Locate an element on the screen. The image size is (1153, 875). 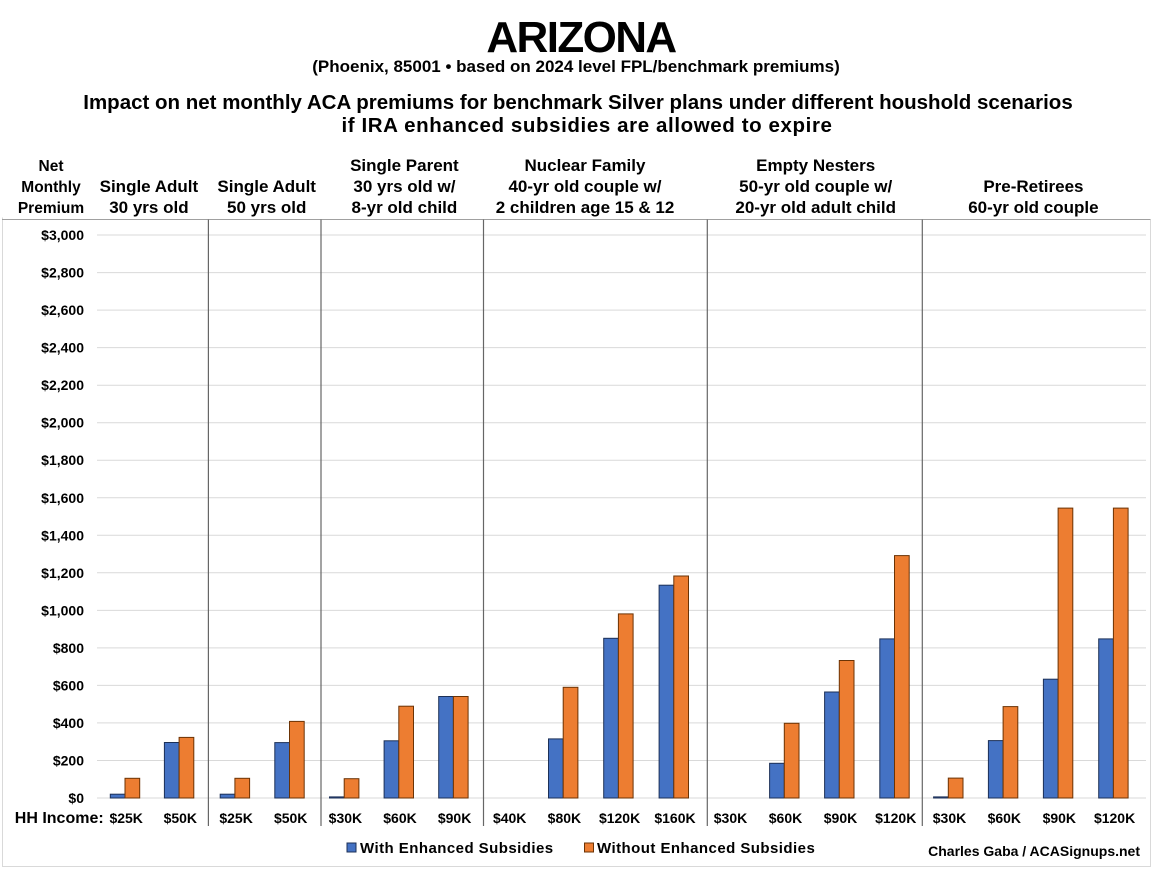
svg-text: $200 is located at coordinates (68, 761).